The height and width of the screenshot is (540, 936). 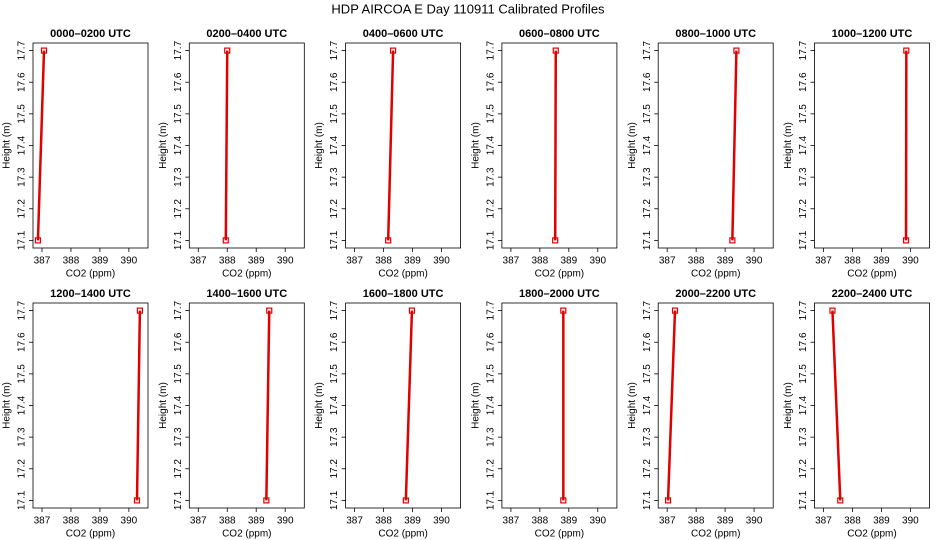 What do you see at coordinates (90, 294) in the screenshot?
I see `panel-title: 1200–1400 UTC` at bounding box center [90, 294].